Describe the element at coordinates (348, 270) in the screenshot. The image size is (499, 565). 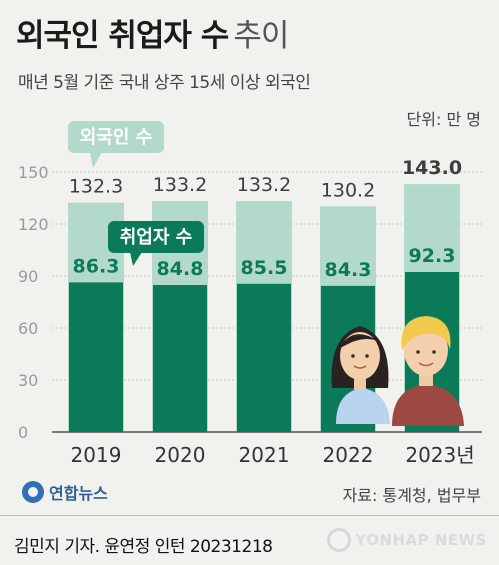
I see `employed-value-label: 84.3` at that location.